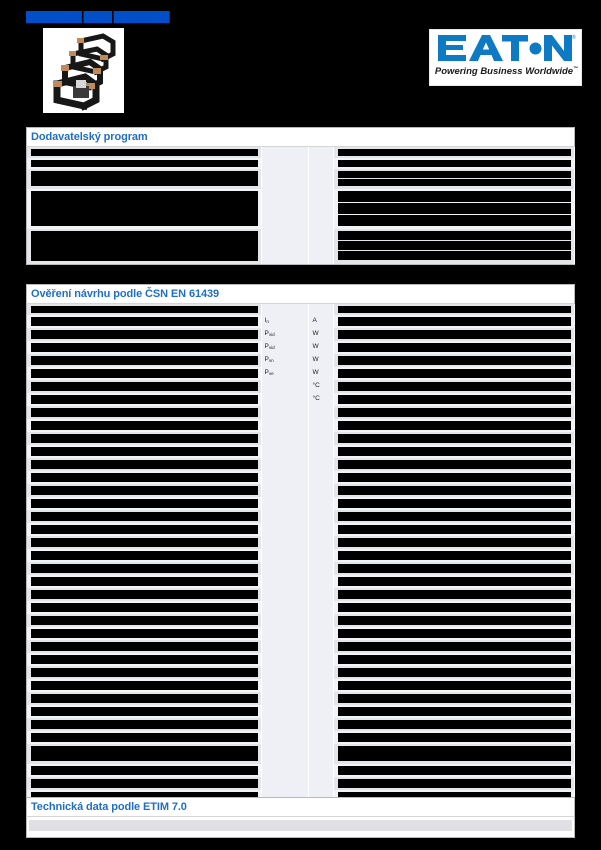 The width and height of the screenshot is (601, 850). What do you see at coordinates (576, 69) in the screenshot?
I see `eaton-trademark-symbol: ™` at bounding box center [576, 69].